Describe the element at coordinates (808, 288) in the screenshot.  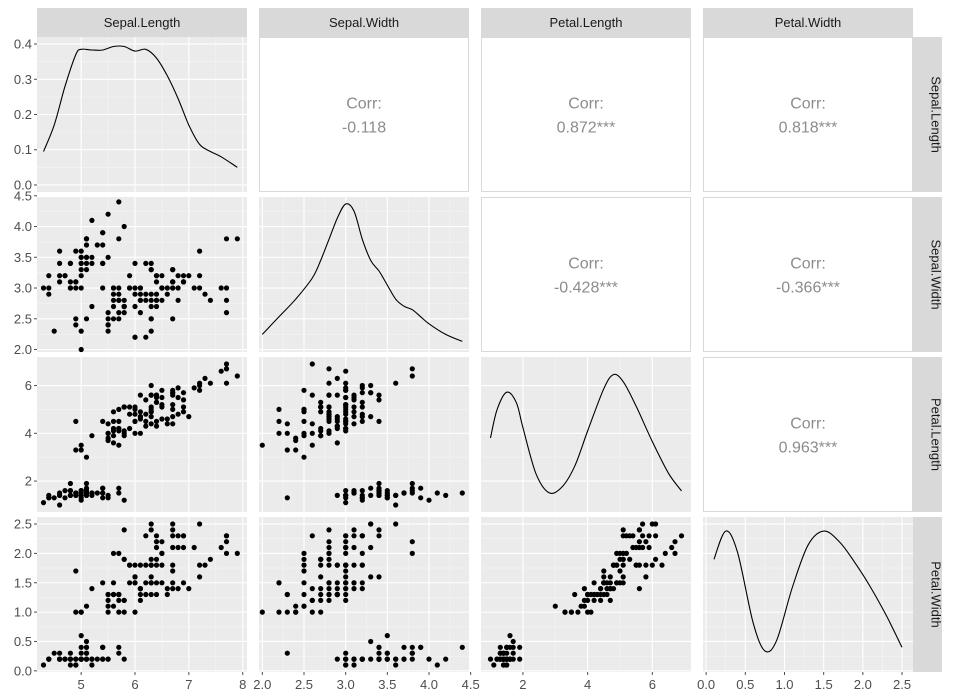
I see `correlation-value: -0.366***` at that location.